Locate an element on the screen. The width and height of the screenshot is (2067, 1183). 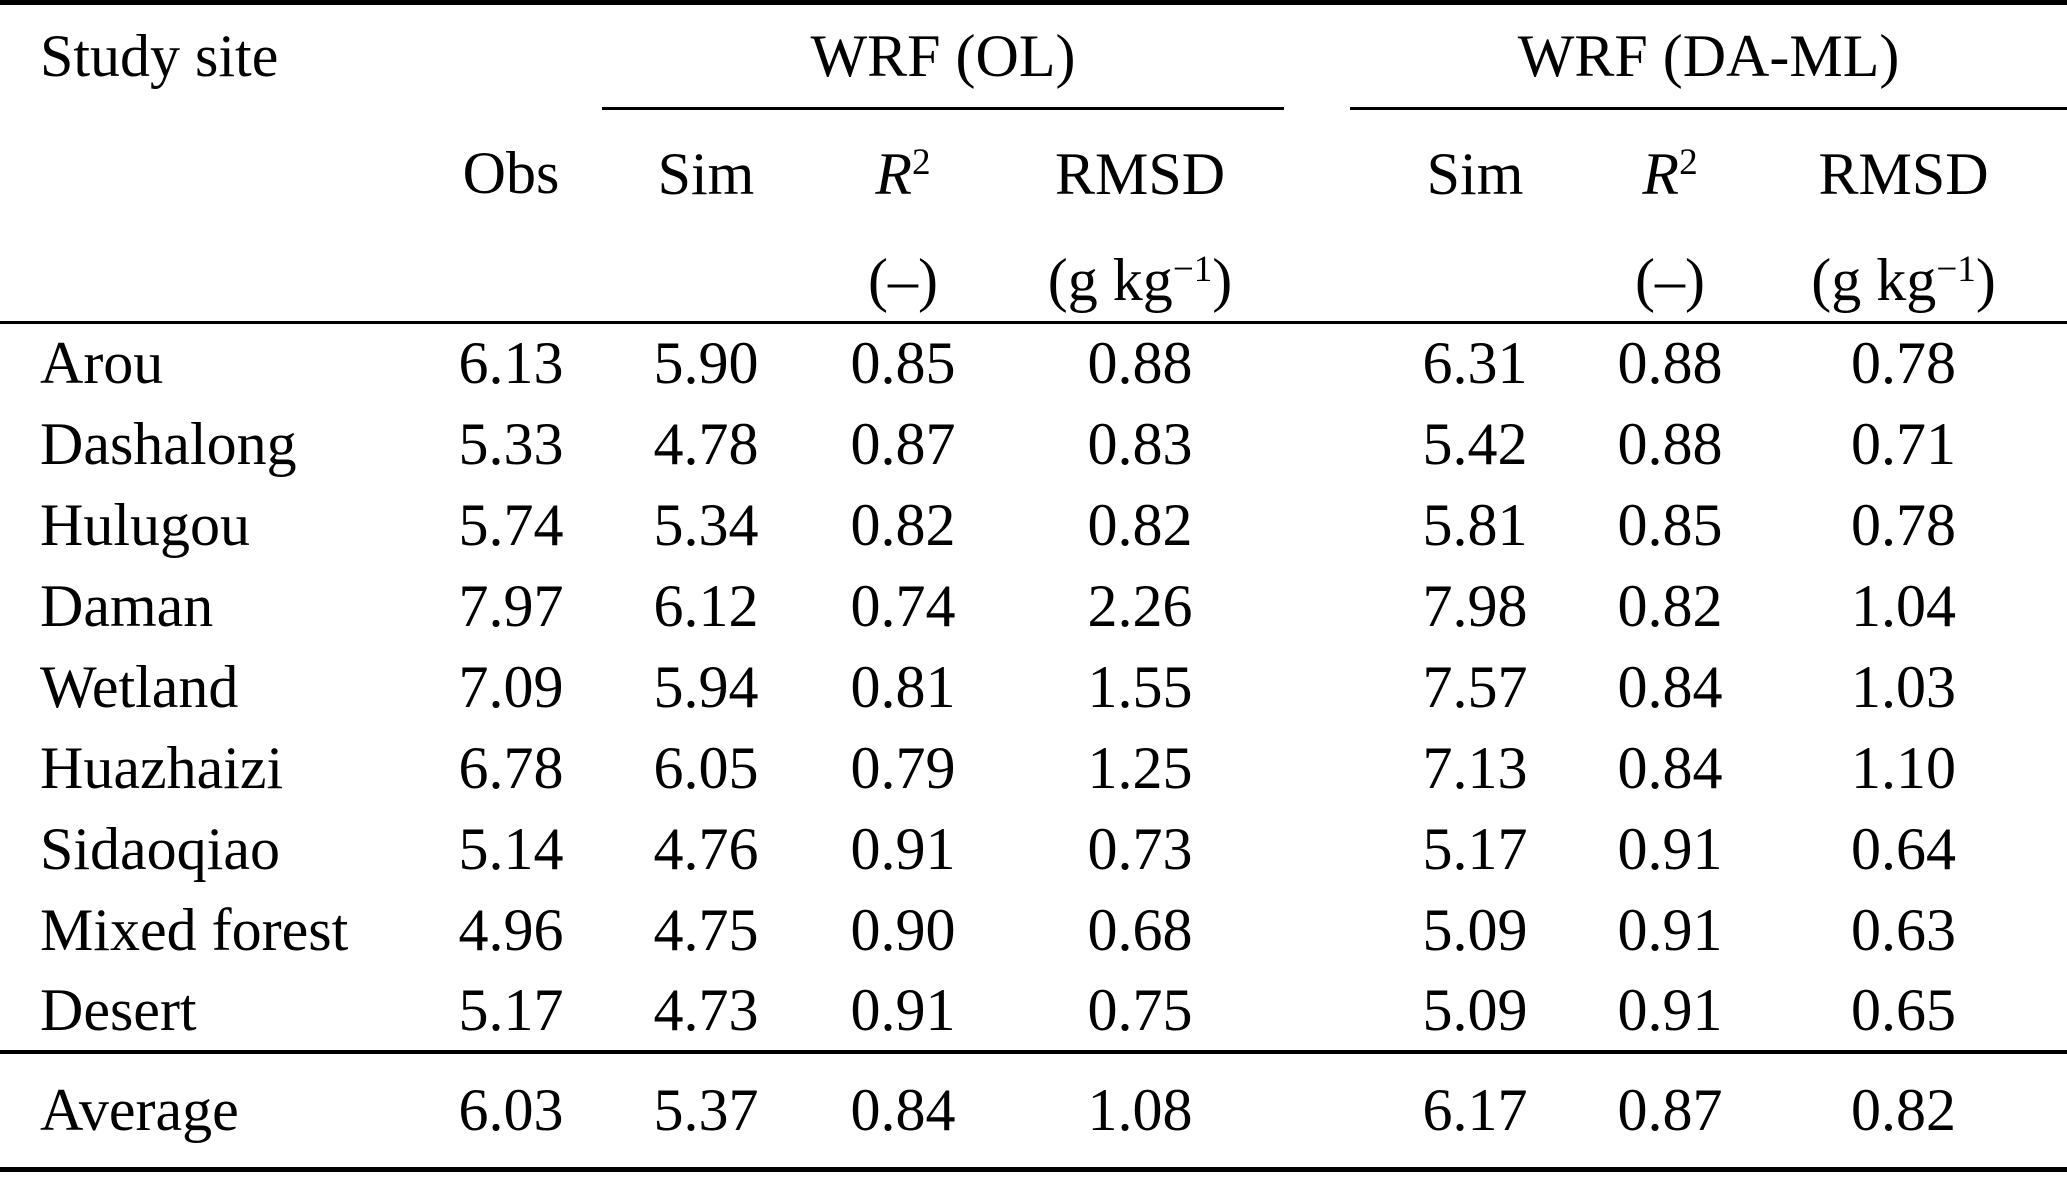
cell-ol-r2: 0.74 is located at coordinates (903, 605).